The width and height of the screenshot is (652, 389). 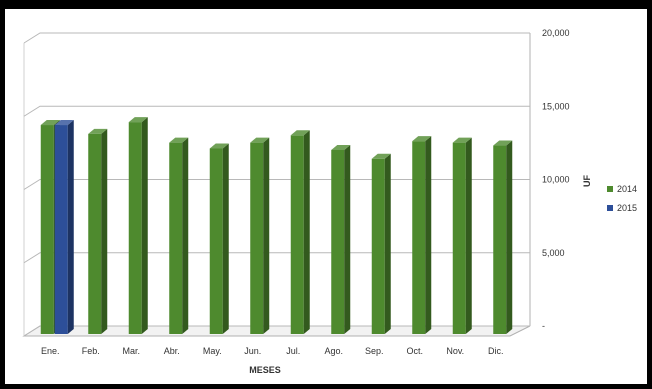 What do you see at coordinates (252, 351) in the screenshot?
I see `x-tick-label: Jun.` at bounding box center [252, 351].